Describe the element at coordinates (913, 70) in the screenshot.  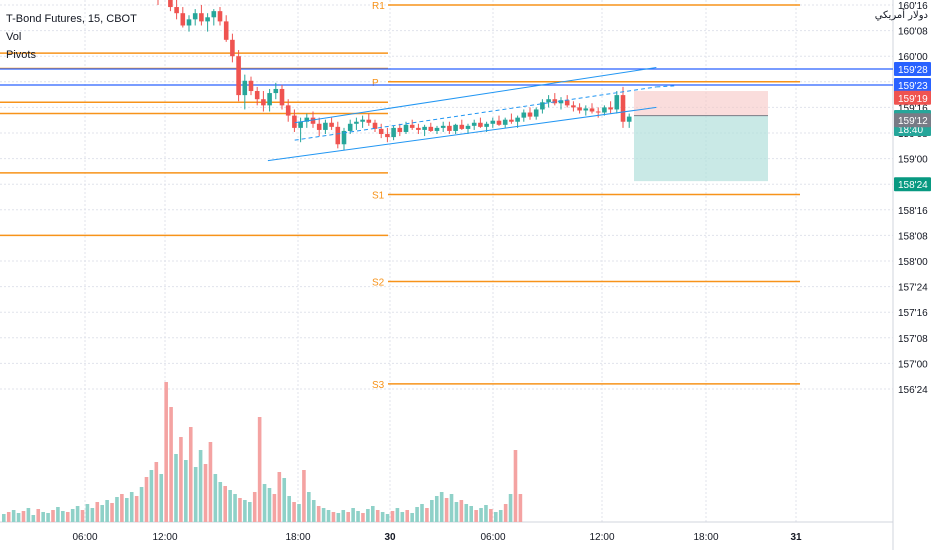
I see `price-tag-label: 159'28` at that location.